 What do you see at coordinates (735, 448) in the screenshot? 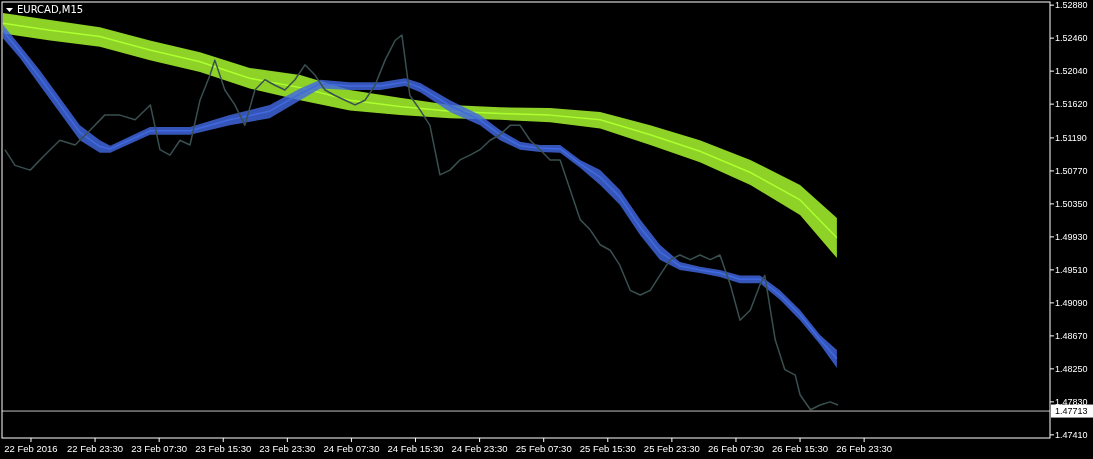
I see `x-tick-label: 26 Feb 07:30` at bounding box center [735, 448].